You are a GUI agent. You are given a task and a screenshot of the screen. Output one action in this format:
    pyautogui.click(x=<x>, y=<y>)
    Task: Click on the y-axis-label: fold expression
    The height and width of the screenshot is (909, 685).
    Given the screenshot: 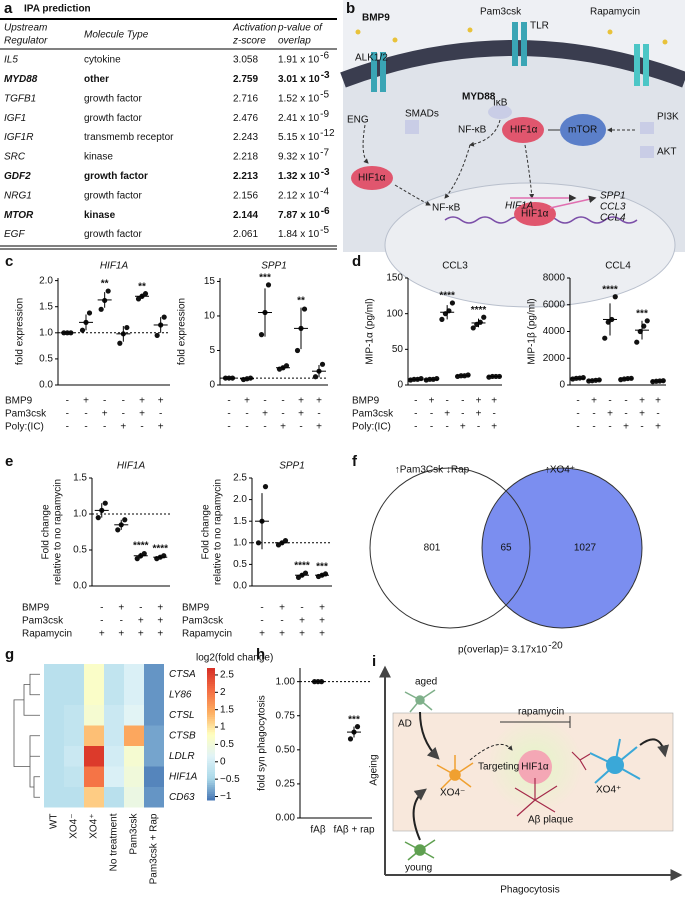 What is the action you would take?
    pyautogui.click(x=20, y=331)
    